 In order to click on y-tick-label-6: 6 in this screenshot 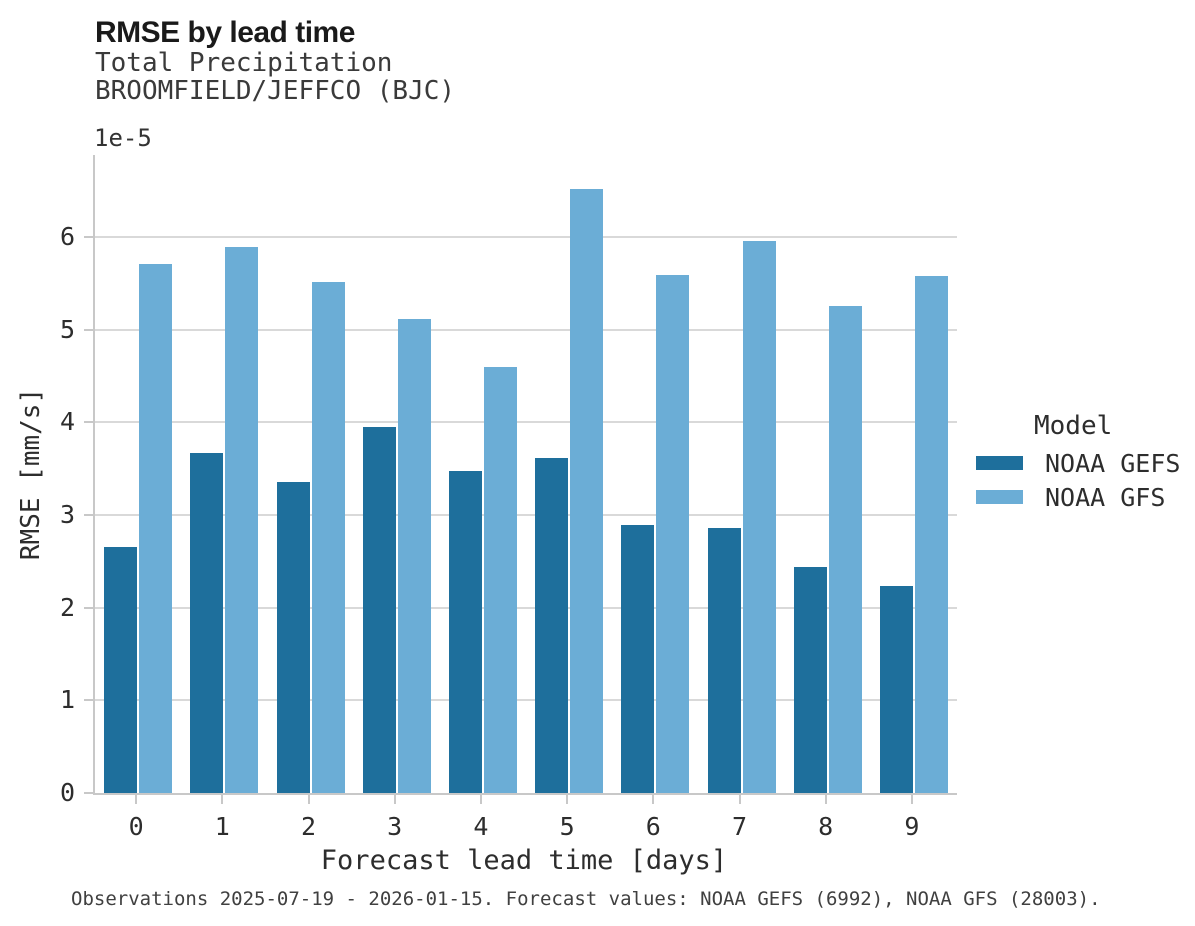, I will do `click(67, 236)`.